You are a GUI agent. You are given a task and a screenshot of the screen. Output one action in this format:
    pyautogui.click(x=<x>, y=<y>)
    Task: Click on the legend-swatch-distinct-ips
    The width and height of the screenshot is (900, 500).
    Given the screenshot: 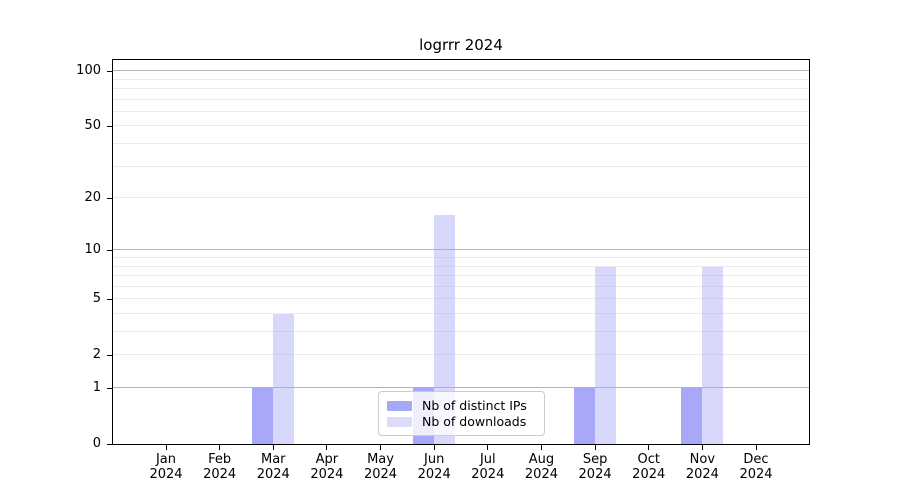 What is the action you would take?
    pyautogui.click(x=399, y=405)
    